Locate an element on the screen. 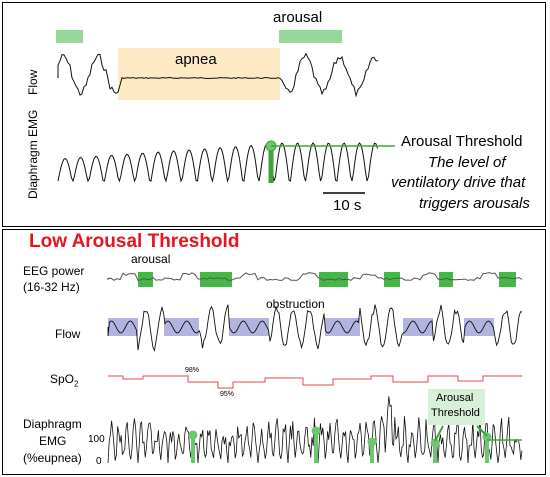 The image size is (550, 477). apnea-label: apnea is located at coordinates (196, 59).